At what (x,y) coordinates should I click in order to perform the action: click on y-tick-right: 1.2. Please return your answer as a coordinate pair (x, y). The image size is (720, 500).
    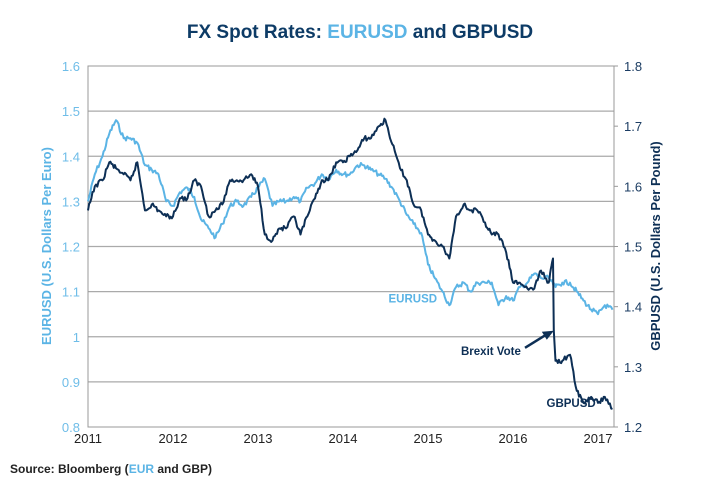
    Looking at the image, I should click on (633, 427).